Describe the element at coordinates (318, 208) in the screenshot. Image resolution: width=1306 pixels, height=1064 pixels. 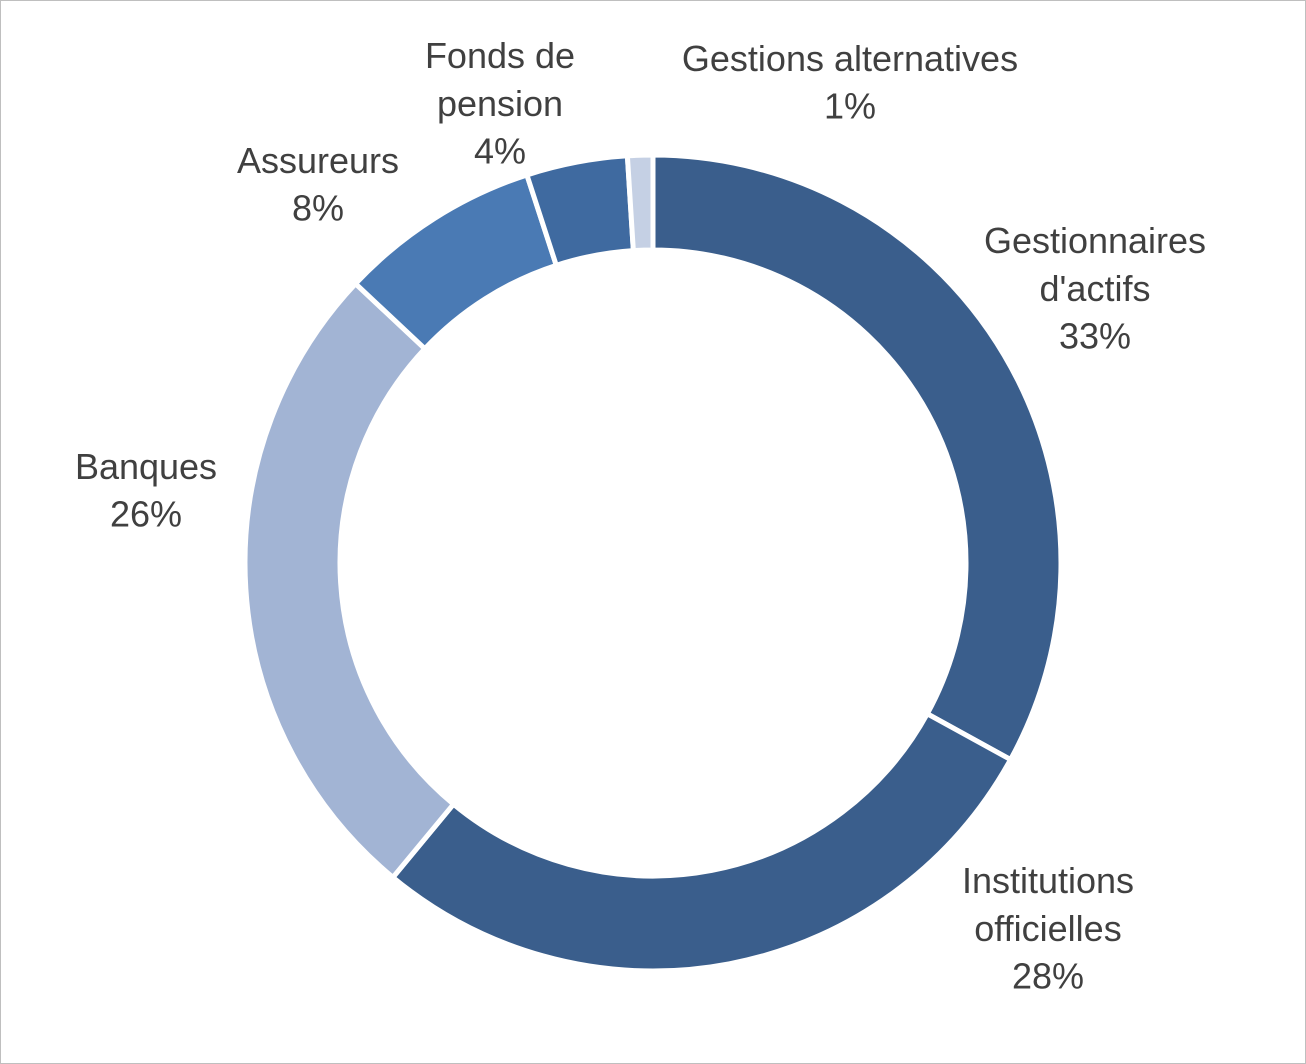
I see `value-label: 8%` at that location.